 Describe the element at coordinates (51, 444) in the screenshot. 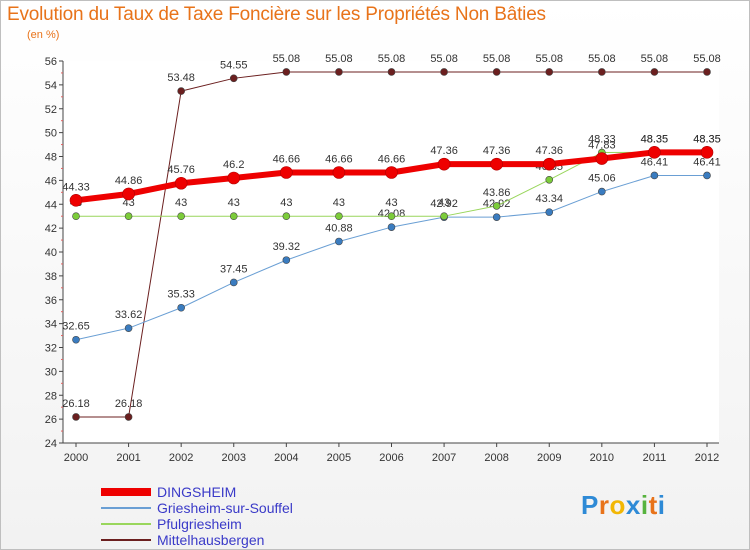

I see `y-tick-label: 24` at that location.